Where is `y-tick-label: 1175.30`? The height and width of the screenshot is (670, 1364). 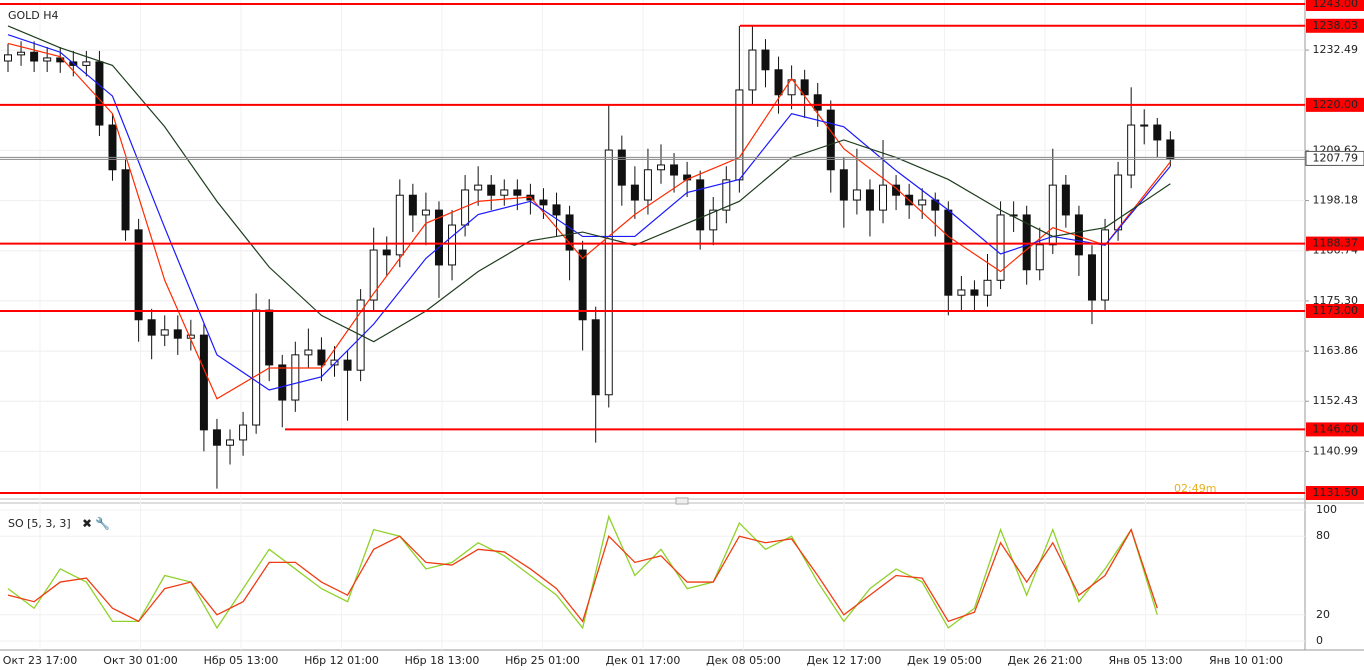
y-tick-label: 1175.30 is located at coordinates (1336, 300).